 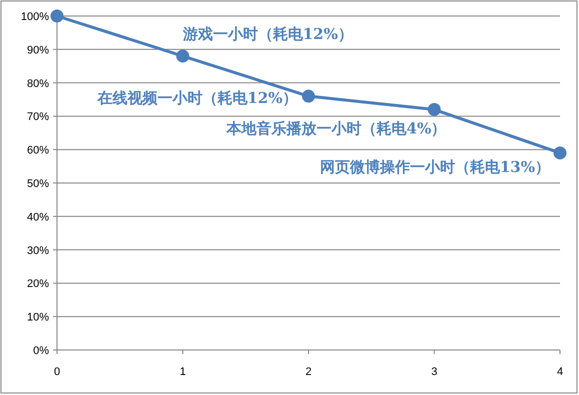 I want to click on y-tick-label: 20%, so click(x=38, y=284).